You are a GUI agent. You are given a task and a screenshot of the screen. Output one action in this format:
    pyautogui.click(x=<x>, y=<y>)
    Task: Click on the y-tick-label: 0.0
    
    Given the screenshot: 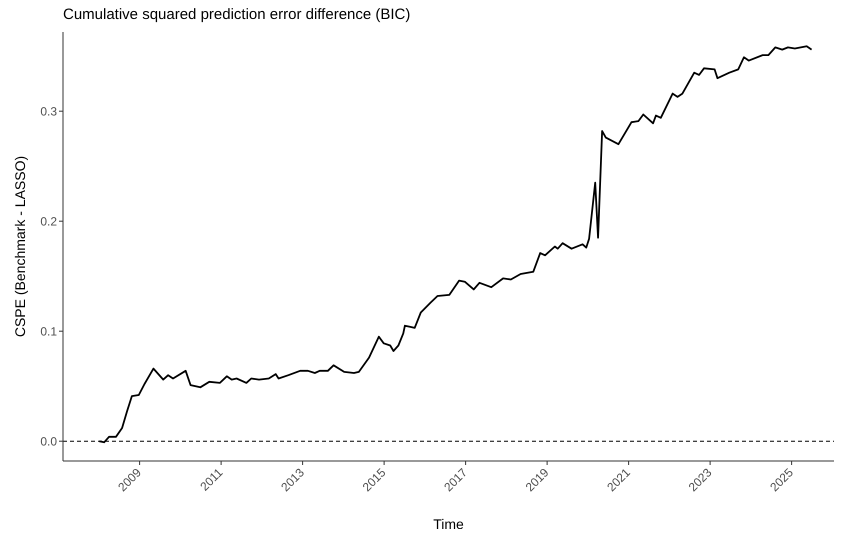 What is the action you would take?
    pyautogui.click(x=49, y=441)
    